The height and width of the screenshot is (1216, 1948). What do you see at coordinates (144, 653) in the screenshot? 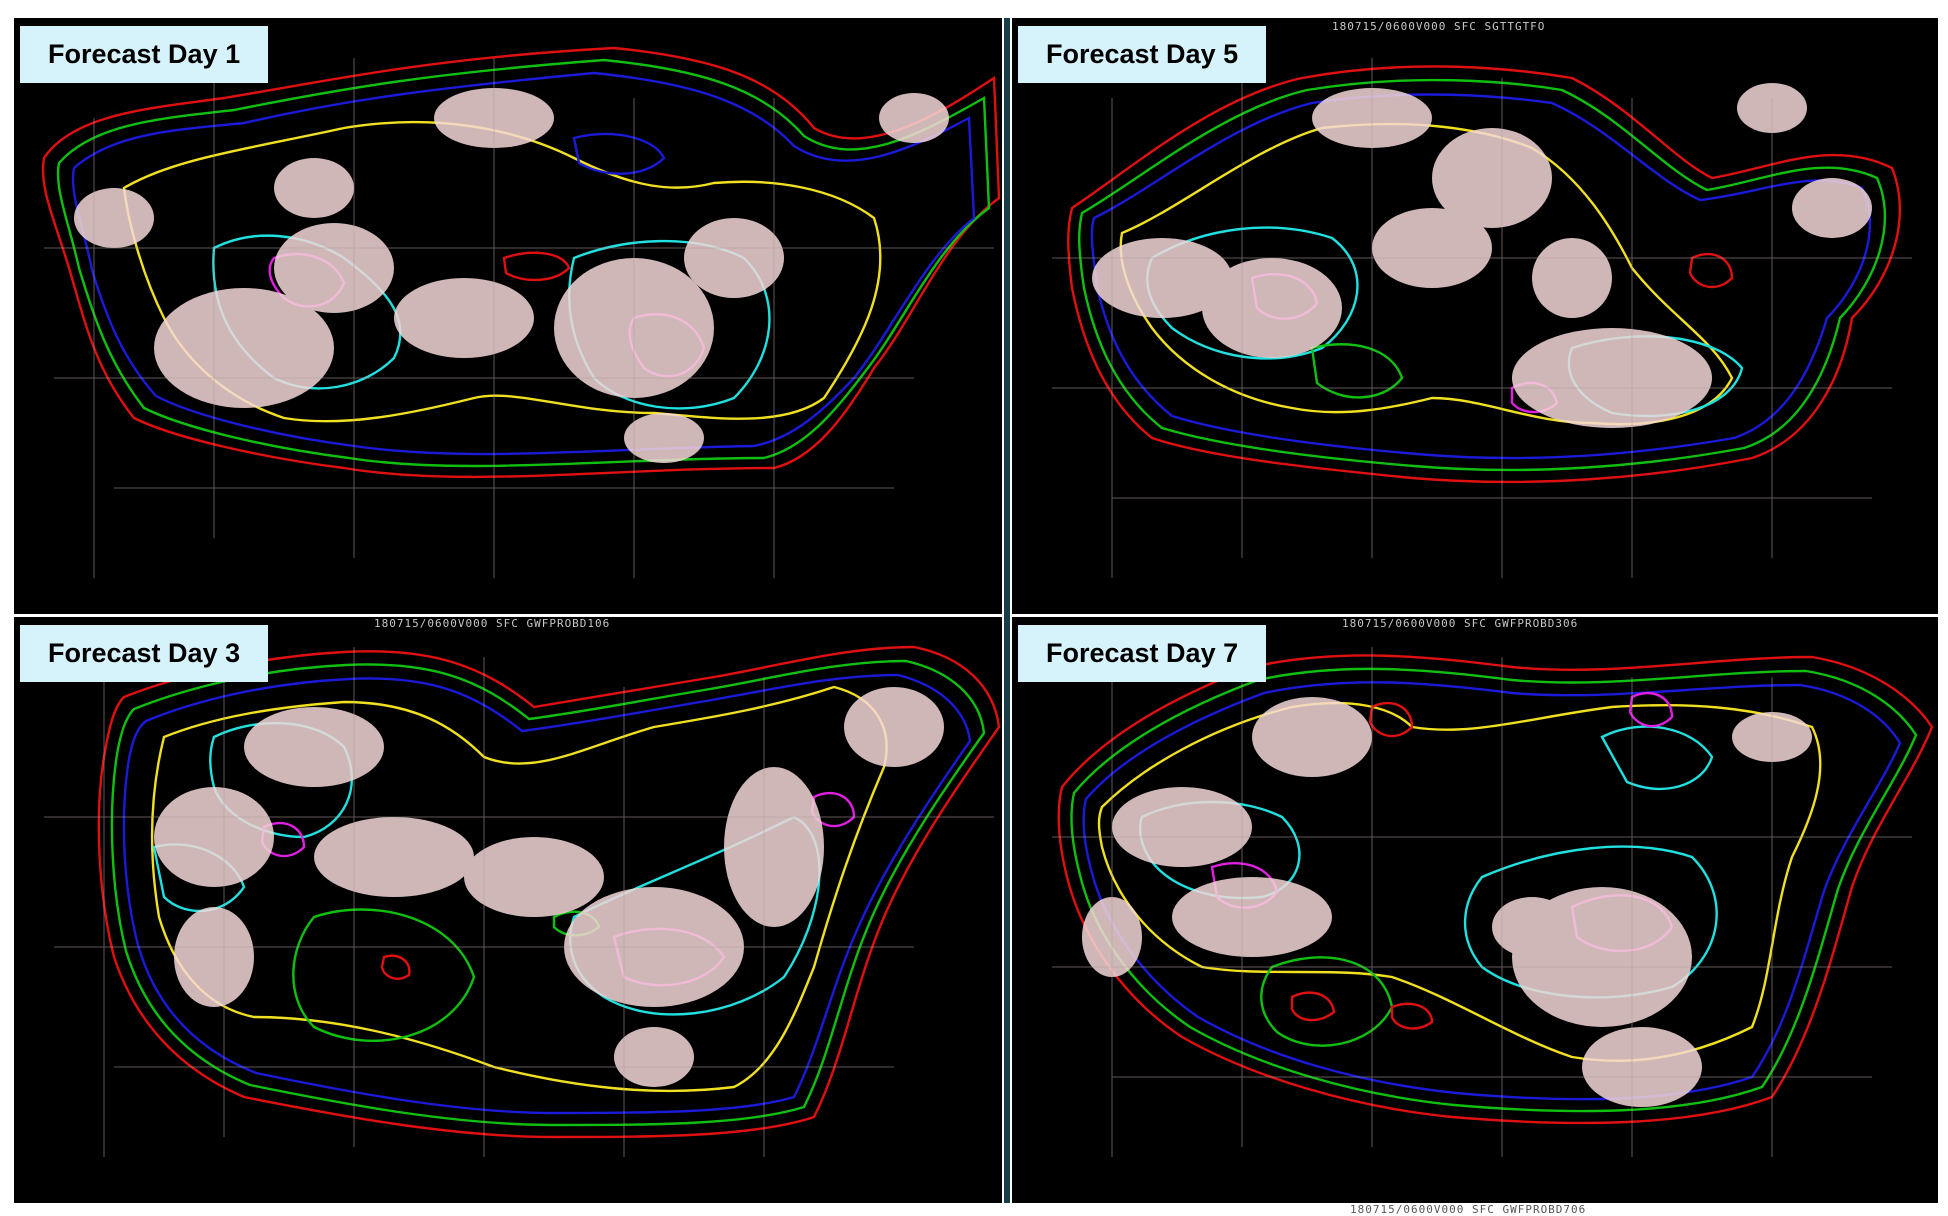
I see `panel-title: Forecast Day 3` at bounding box center [144, 653].